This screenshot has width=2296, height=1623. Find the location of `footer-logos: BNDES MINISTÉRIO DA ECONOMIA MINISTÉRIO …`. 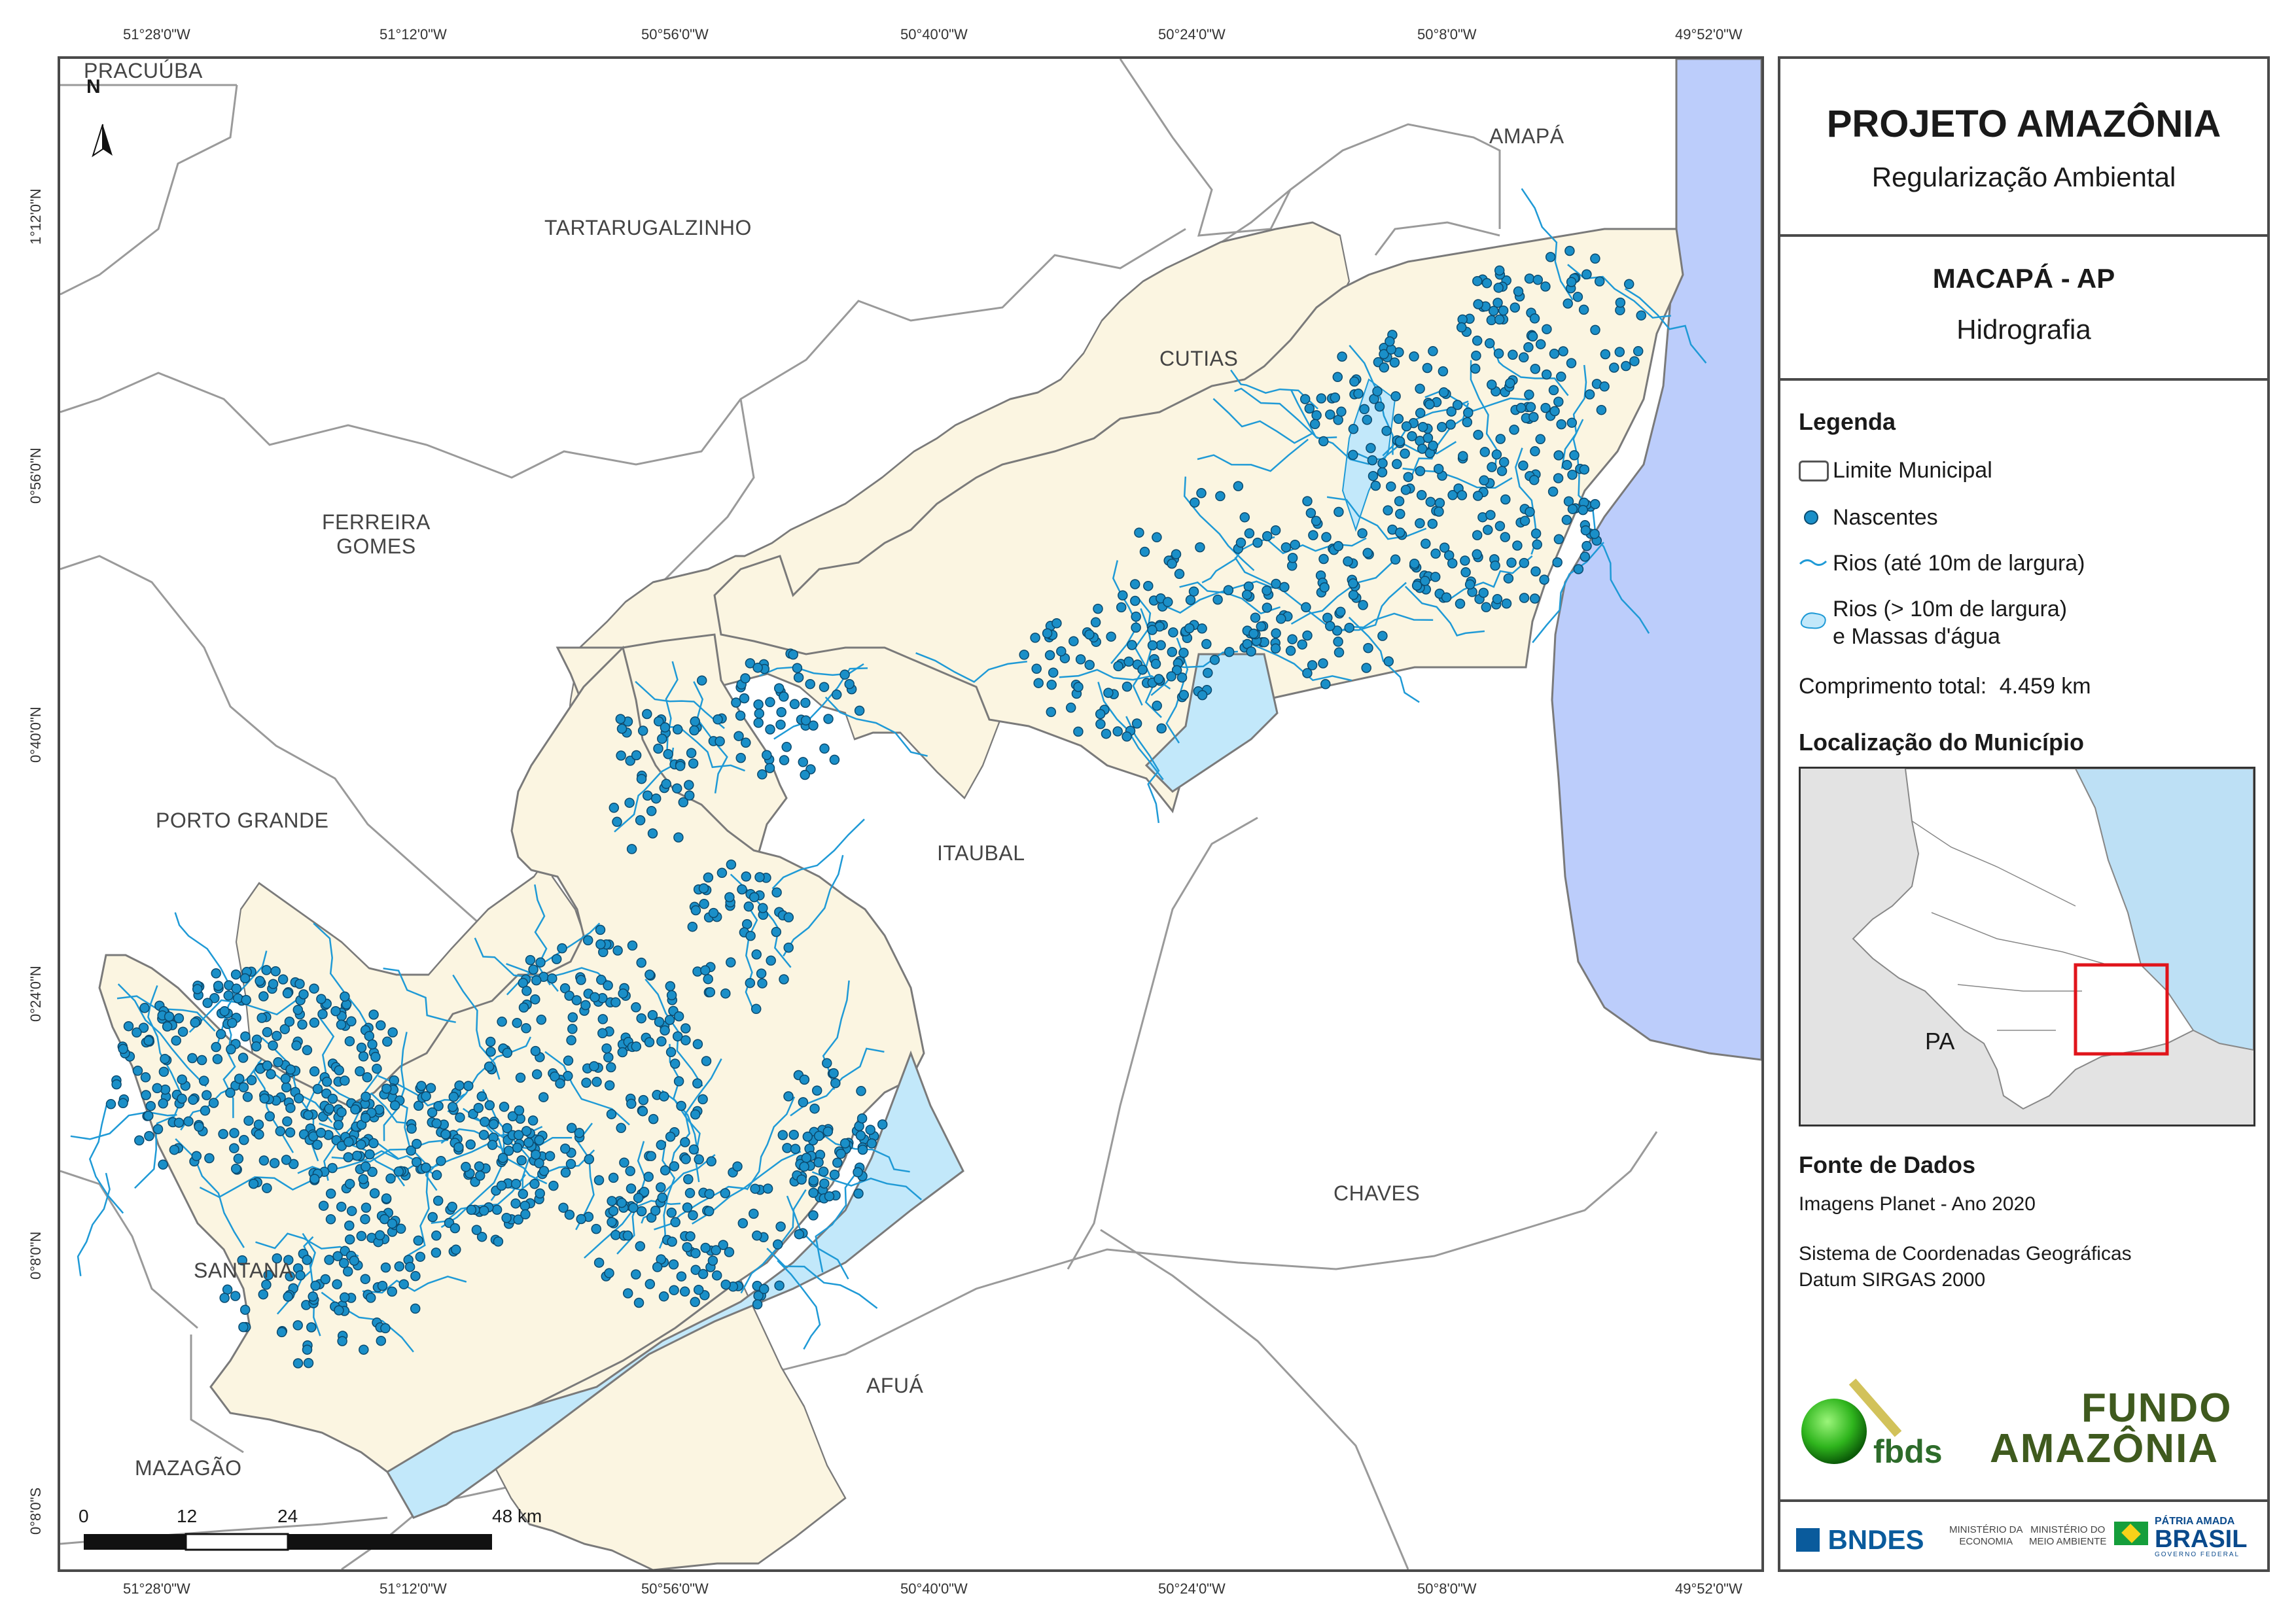

footer-logos: BNDES MINISTÉRIO DA ECONOMIA MINISTÉRIO … is located at coordinates (2023, 1537).